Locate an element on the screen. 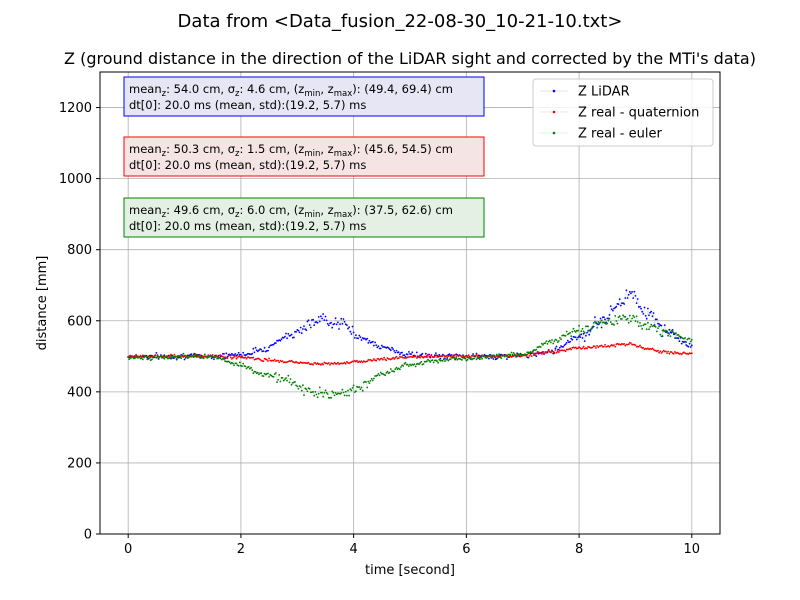  y-tick-label: 200 is located at coordinates (79, 463).